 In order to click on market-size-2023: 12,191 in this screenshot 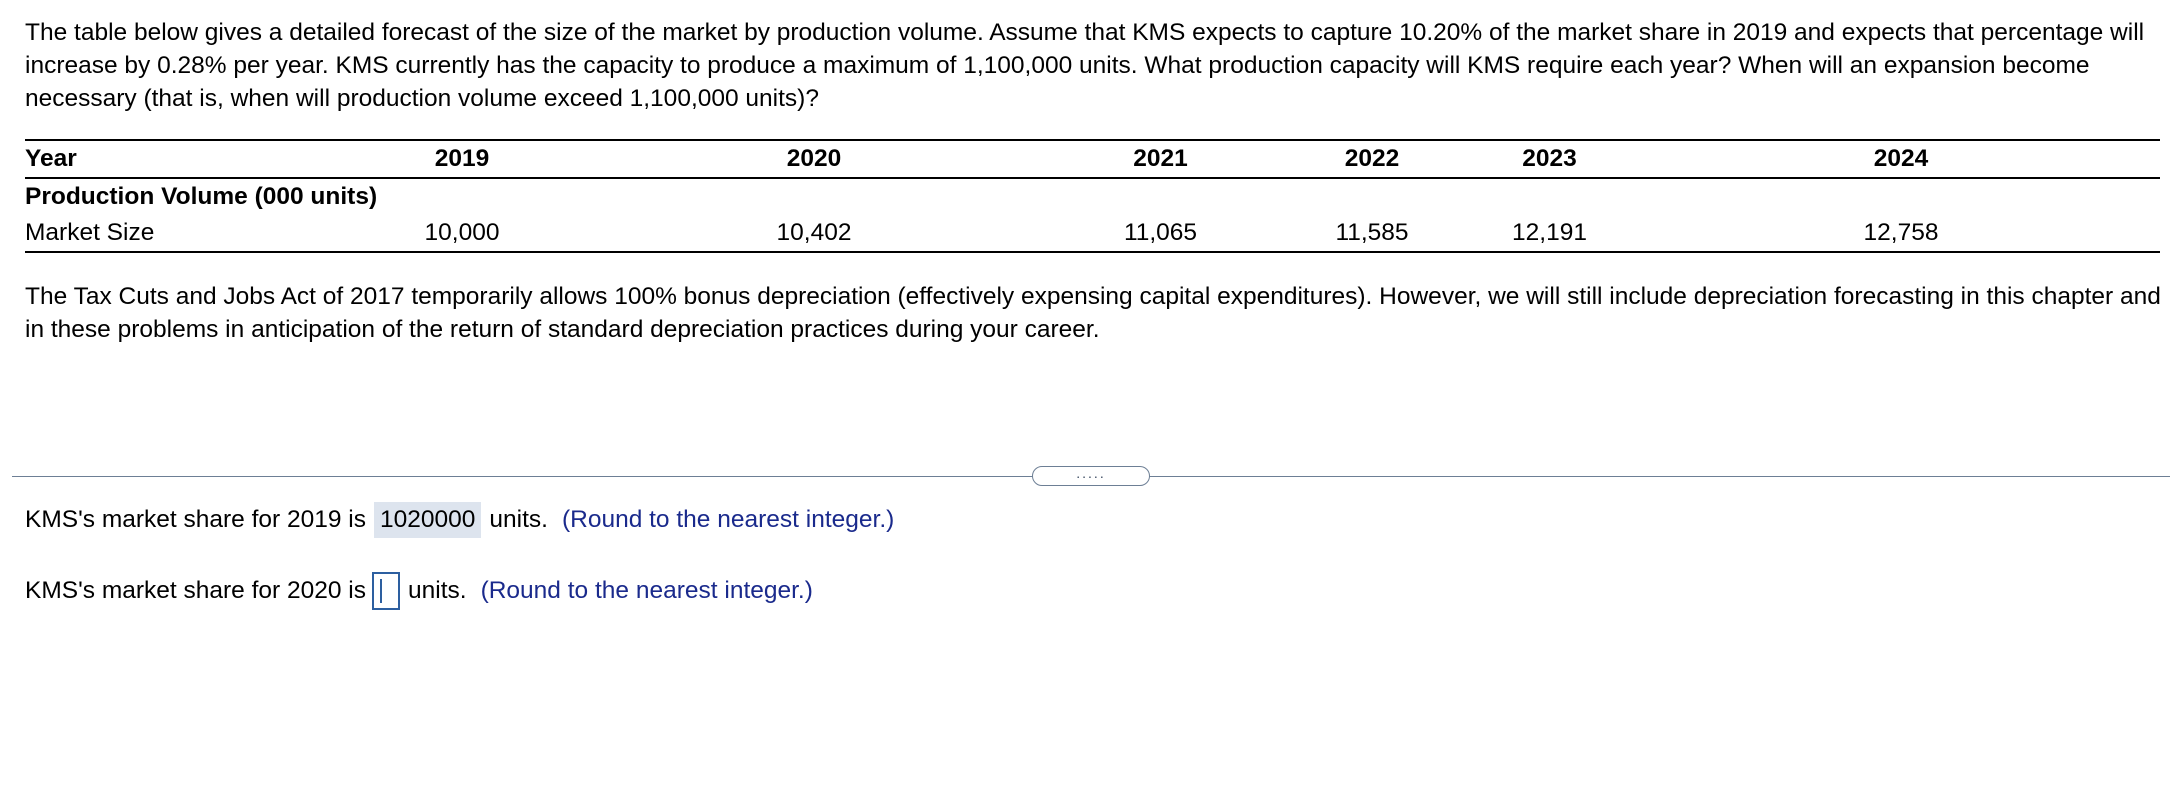, I will do `click(1549, 232)`.